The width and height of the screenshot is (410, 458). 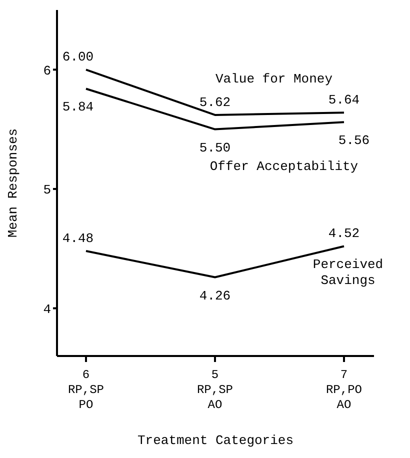 I want to click on data-label: 5.50, so click(x=215, y=148).